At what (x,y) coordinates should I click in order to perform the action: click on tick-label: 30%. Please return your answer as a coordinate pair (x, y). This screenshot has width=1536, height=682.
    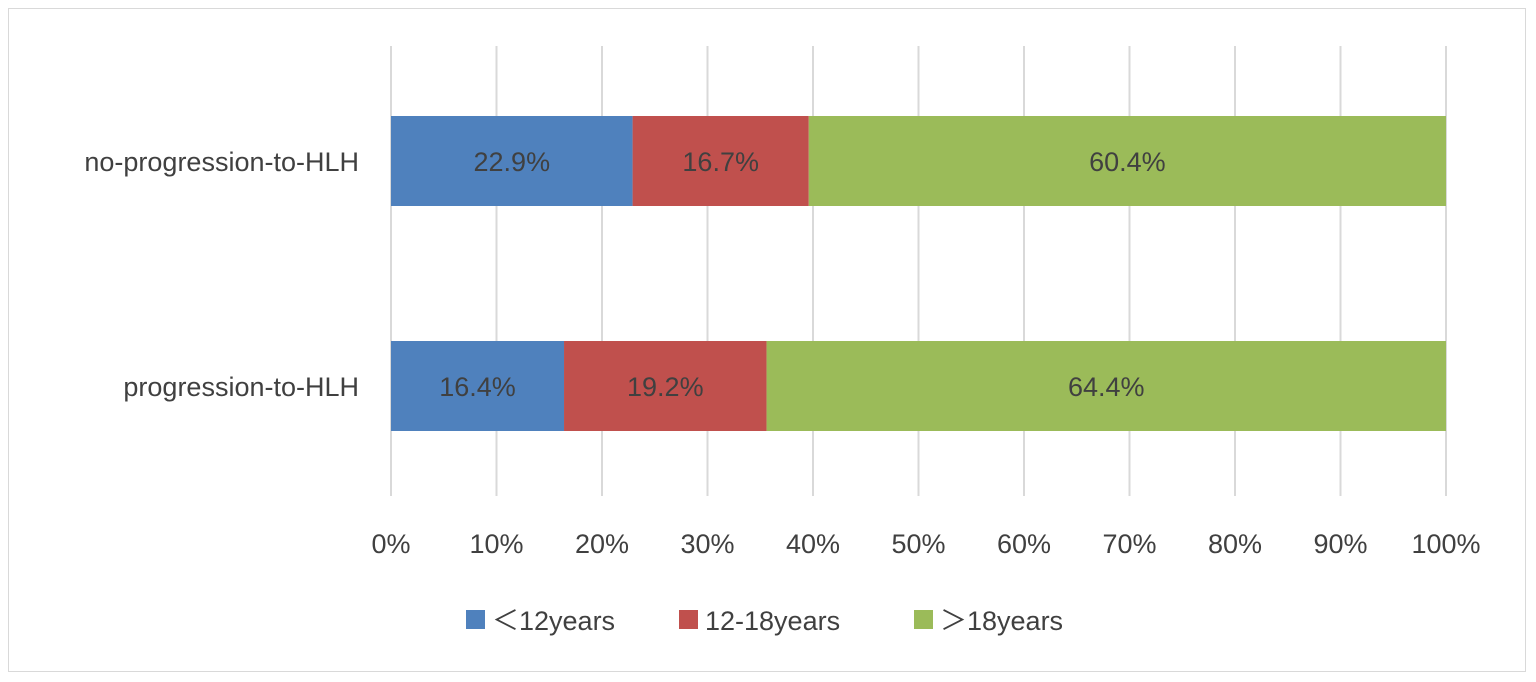
    Looking at the image, I should click on (707, 544).